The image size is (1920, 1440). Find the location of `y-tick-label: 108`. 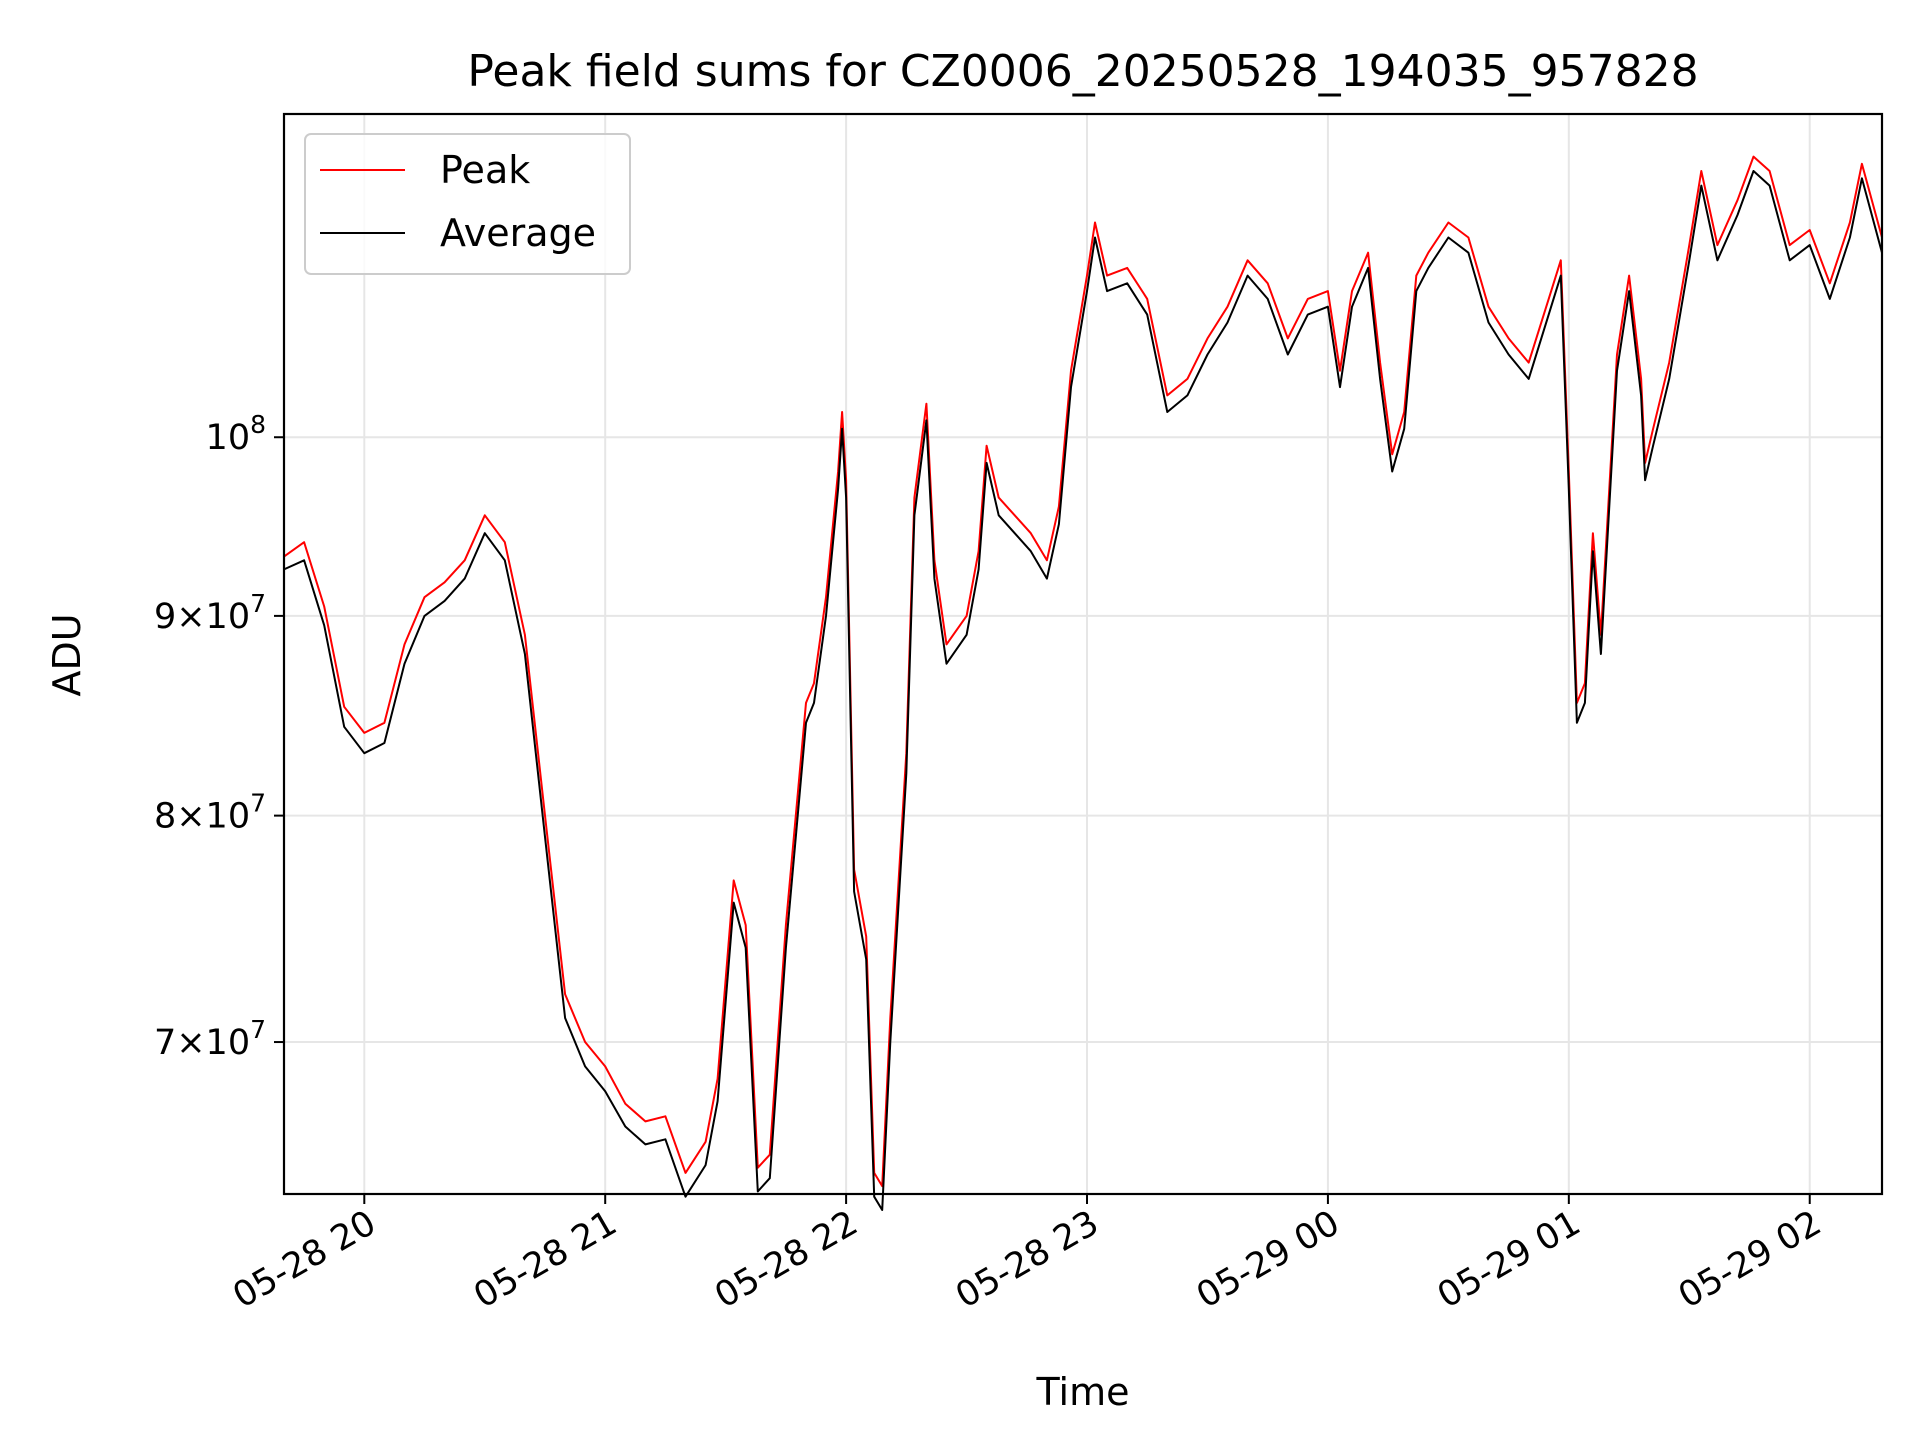

y-tick-label: 108 is located at coordinates (236, 434).